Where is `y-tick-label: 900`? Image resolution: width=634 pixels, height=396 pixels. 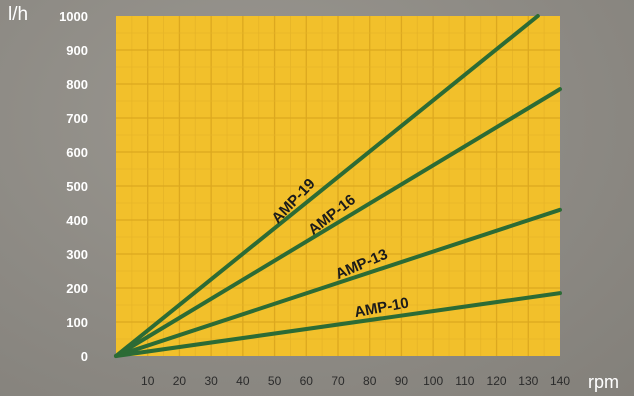 y-tick-label: 900 is located at coordinates (77, 50).